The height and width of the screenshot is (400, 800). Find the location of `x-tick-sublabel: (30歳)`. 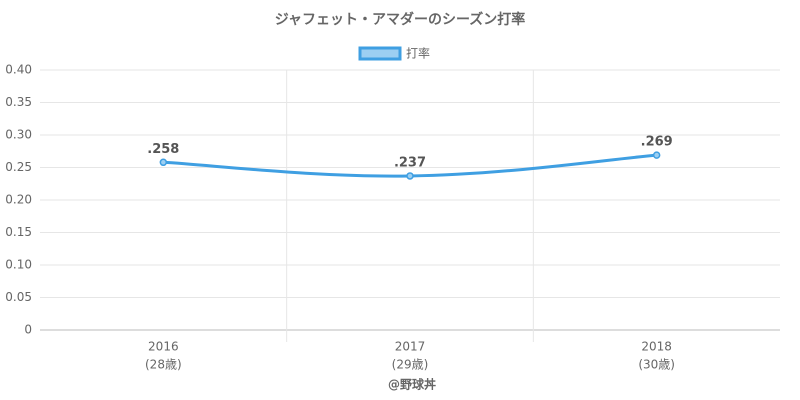

x-tick-sublabel: (30歳) is located at coordinates (656, 365).